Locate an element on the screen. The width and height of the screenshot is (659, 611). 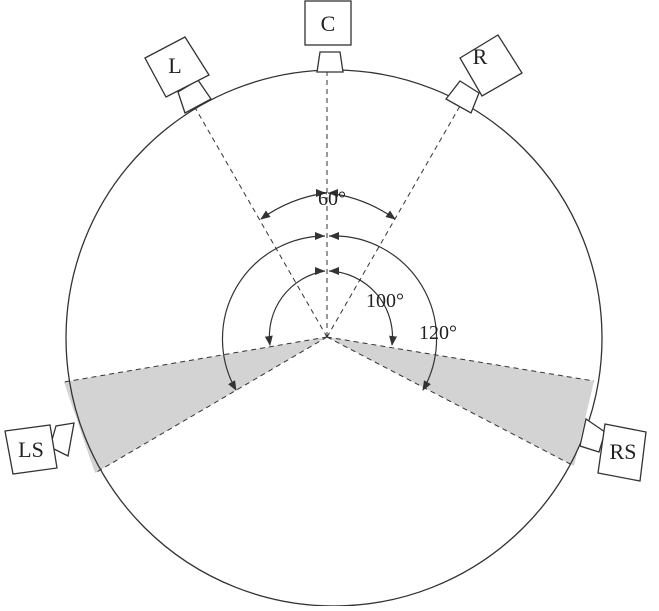
speaker-left is located at coordinates (178, 75).